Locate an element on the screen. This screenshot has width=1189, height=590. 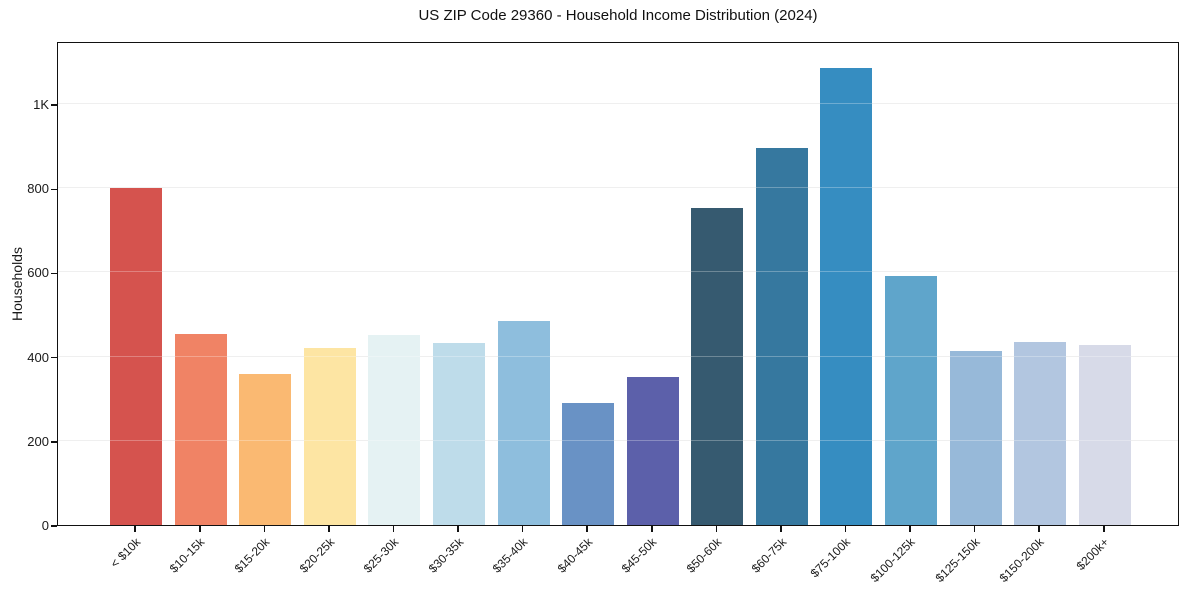
x-tick-label-text: $25-30k is located at coordinates (381, 555).